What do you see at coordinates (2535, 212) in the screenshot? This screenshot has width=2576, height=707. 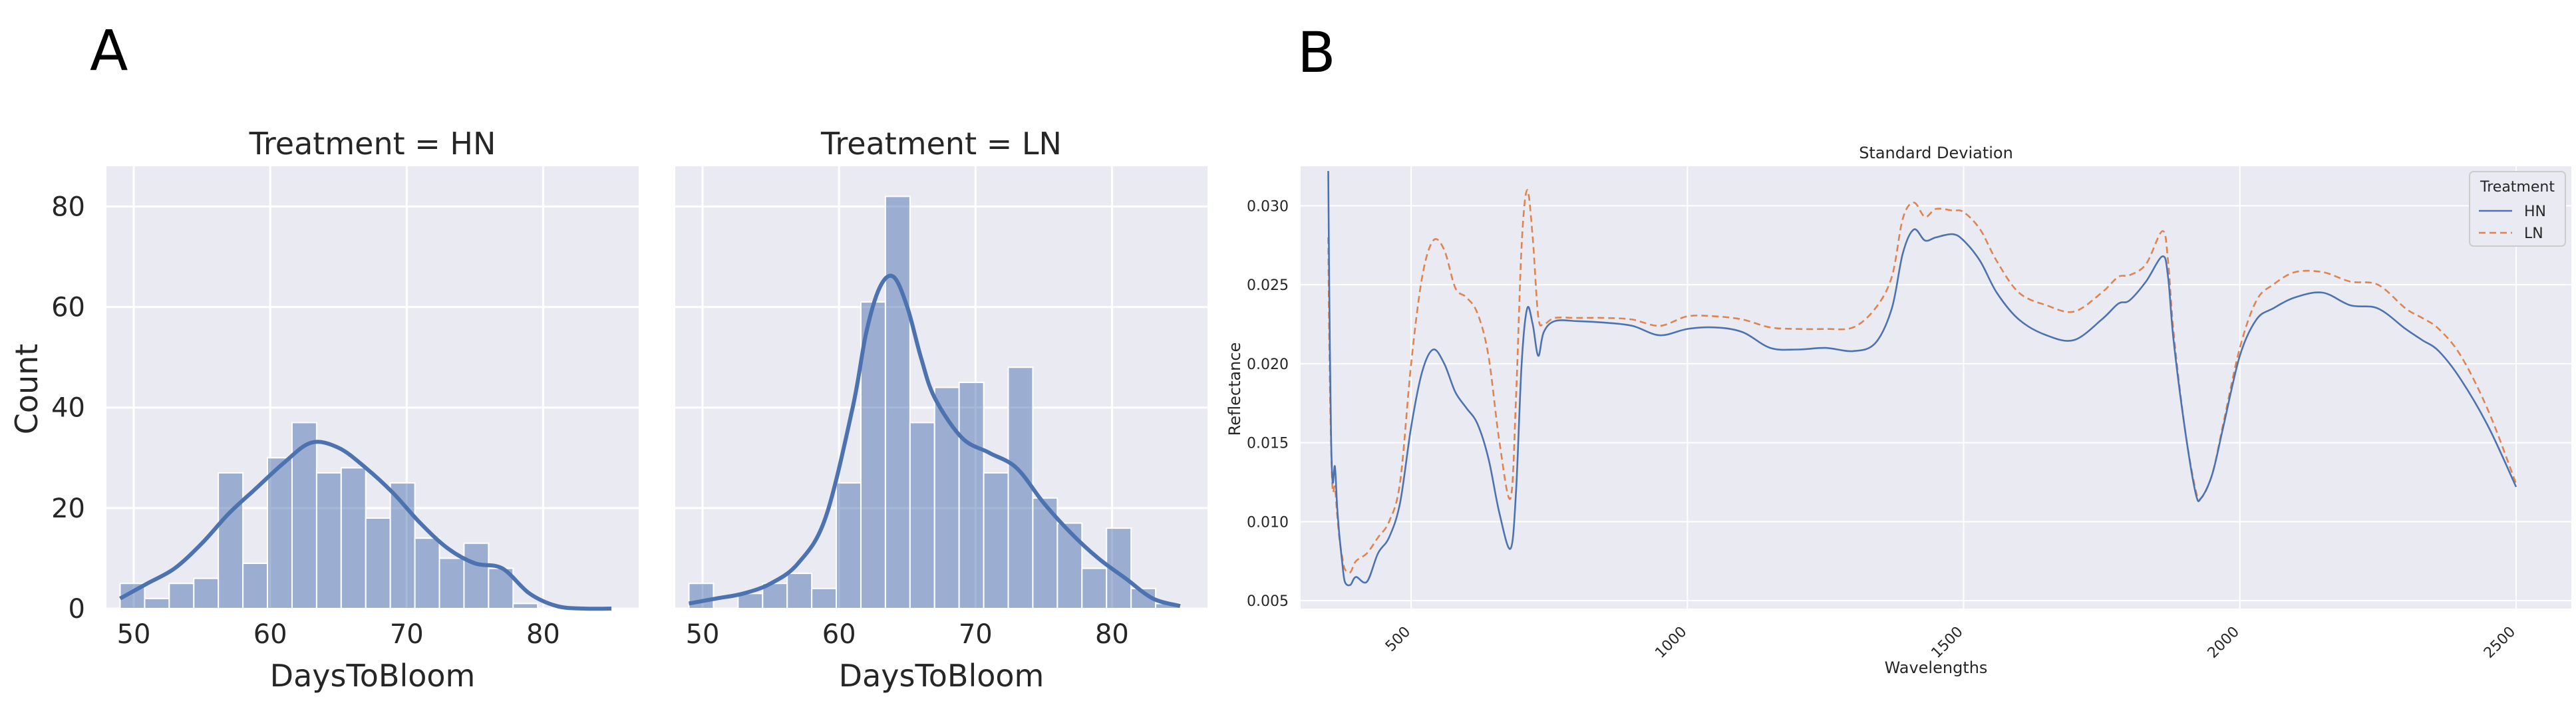 I see `legend-label-hn: HN` at bounding box center [2535, 212].